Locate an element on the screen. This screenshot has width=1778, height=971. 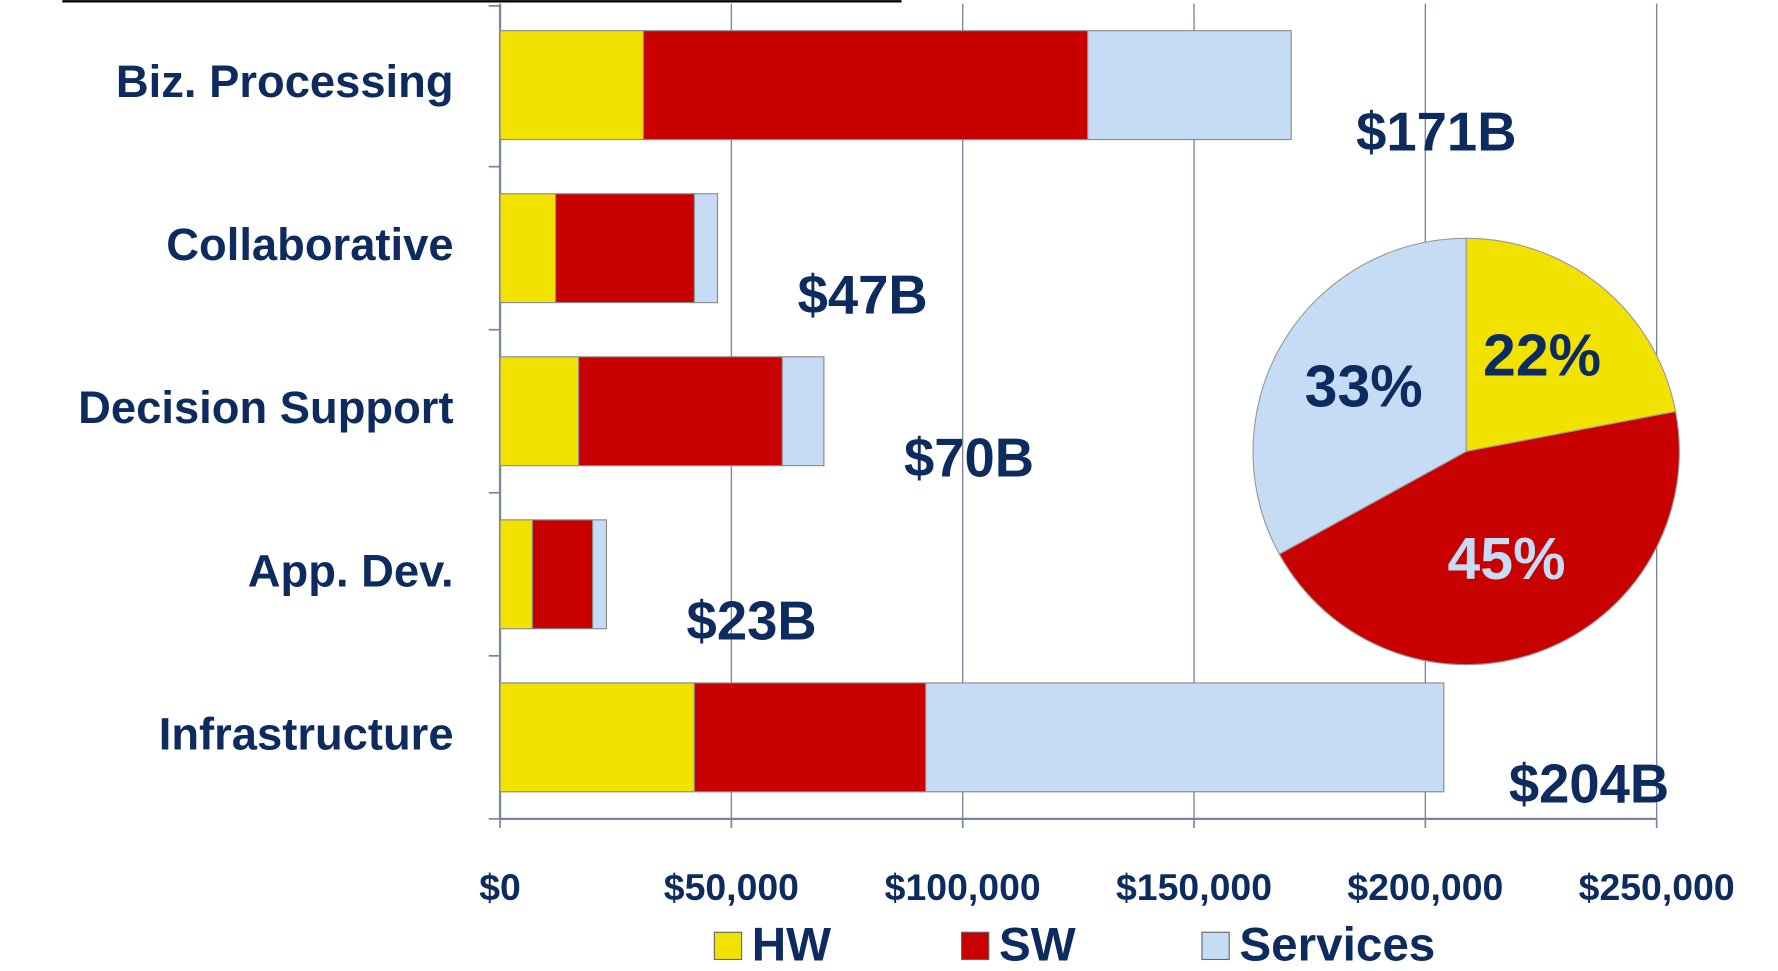
x-tick-label: $100,000 is located at coordinates (963, 887).